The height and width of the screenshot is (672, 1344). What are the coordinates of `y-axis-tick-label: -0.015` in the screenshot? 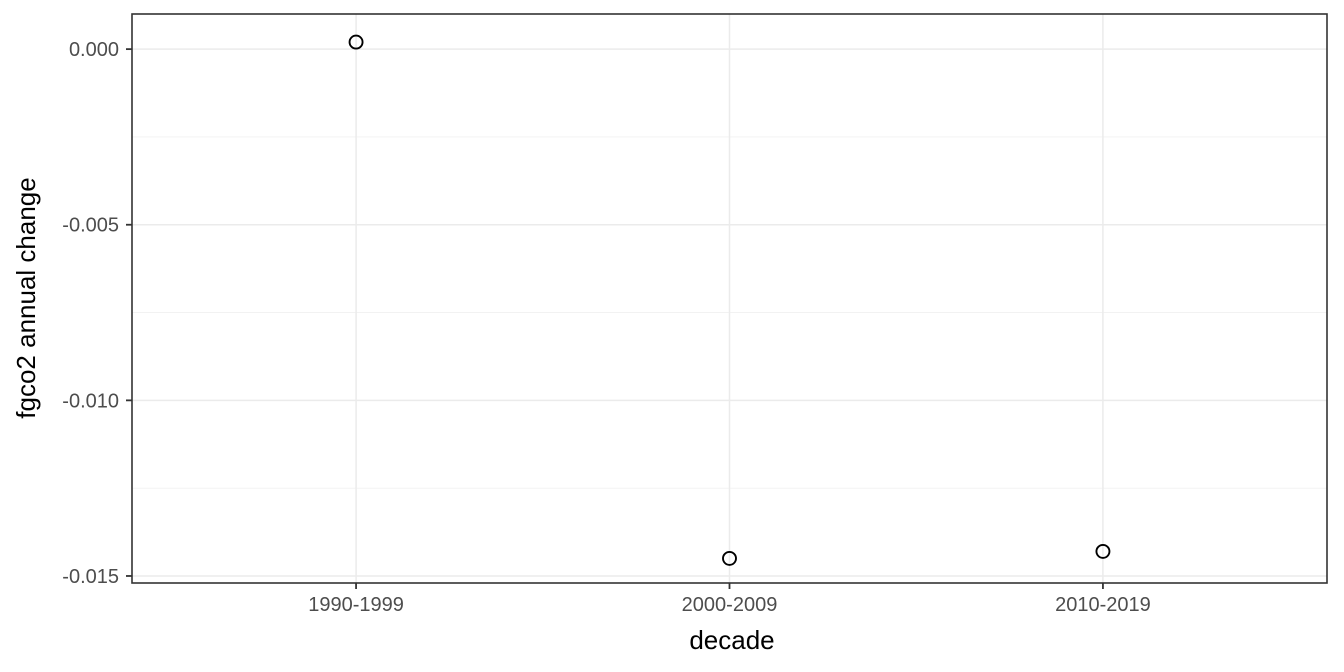 It's located at (90, 577).